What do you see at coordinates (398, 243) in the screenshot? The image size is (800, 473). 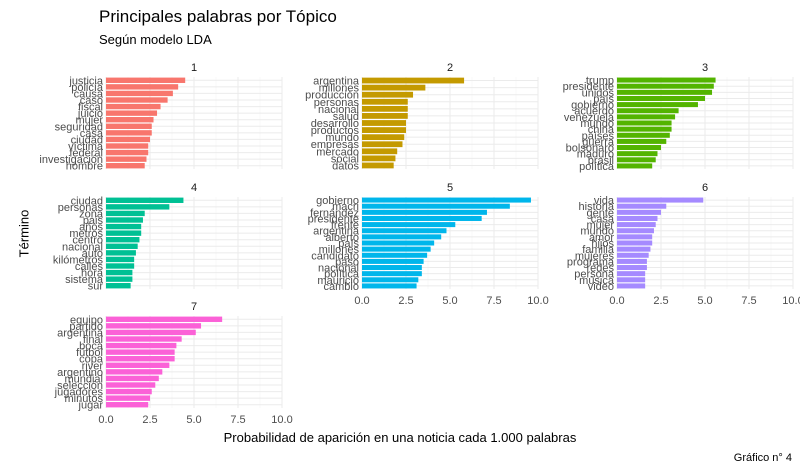 I see `bar-5-país` at bounding box center [398, 243].